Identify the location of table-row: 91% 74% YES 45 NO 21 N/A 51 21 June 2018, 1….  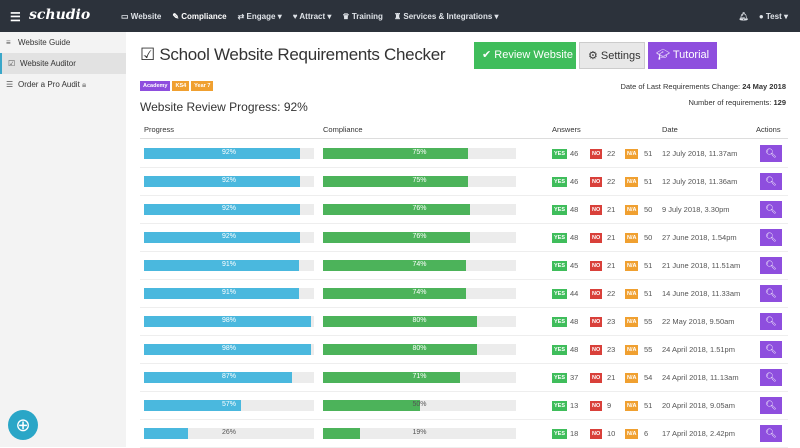
(464, 266).